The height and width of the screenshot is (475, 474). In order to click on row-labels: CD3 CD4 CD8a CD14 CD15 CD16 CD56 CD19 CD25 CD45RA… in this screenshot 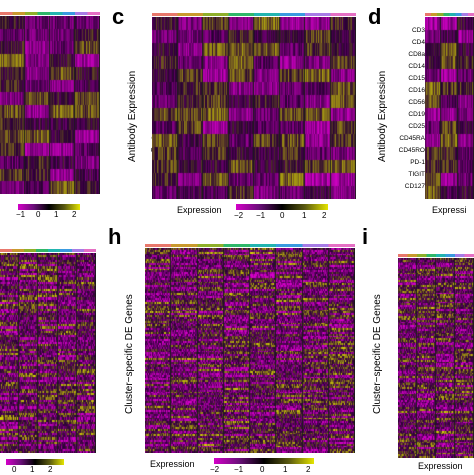, I will do `click(408, 110)`.